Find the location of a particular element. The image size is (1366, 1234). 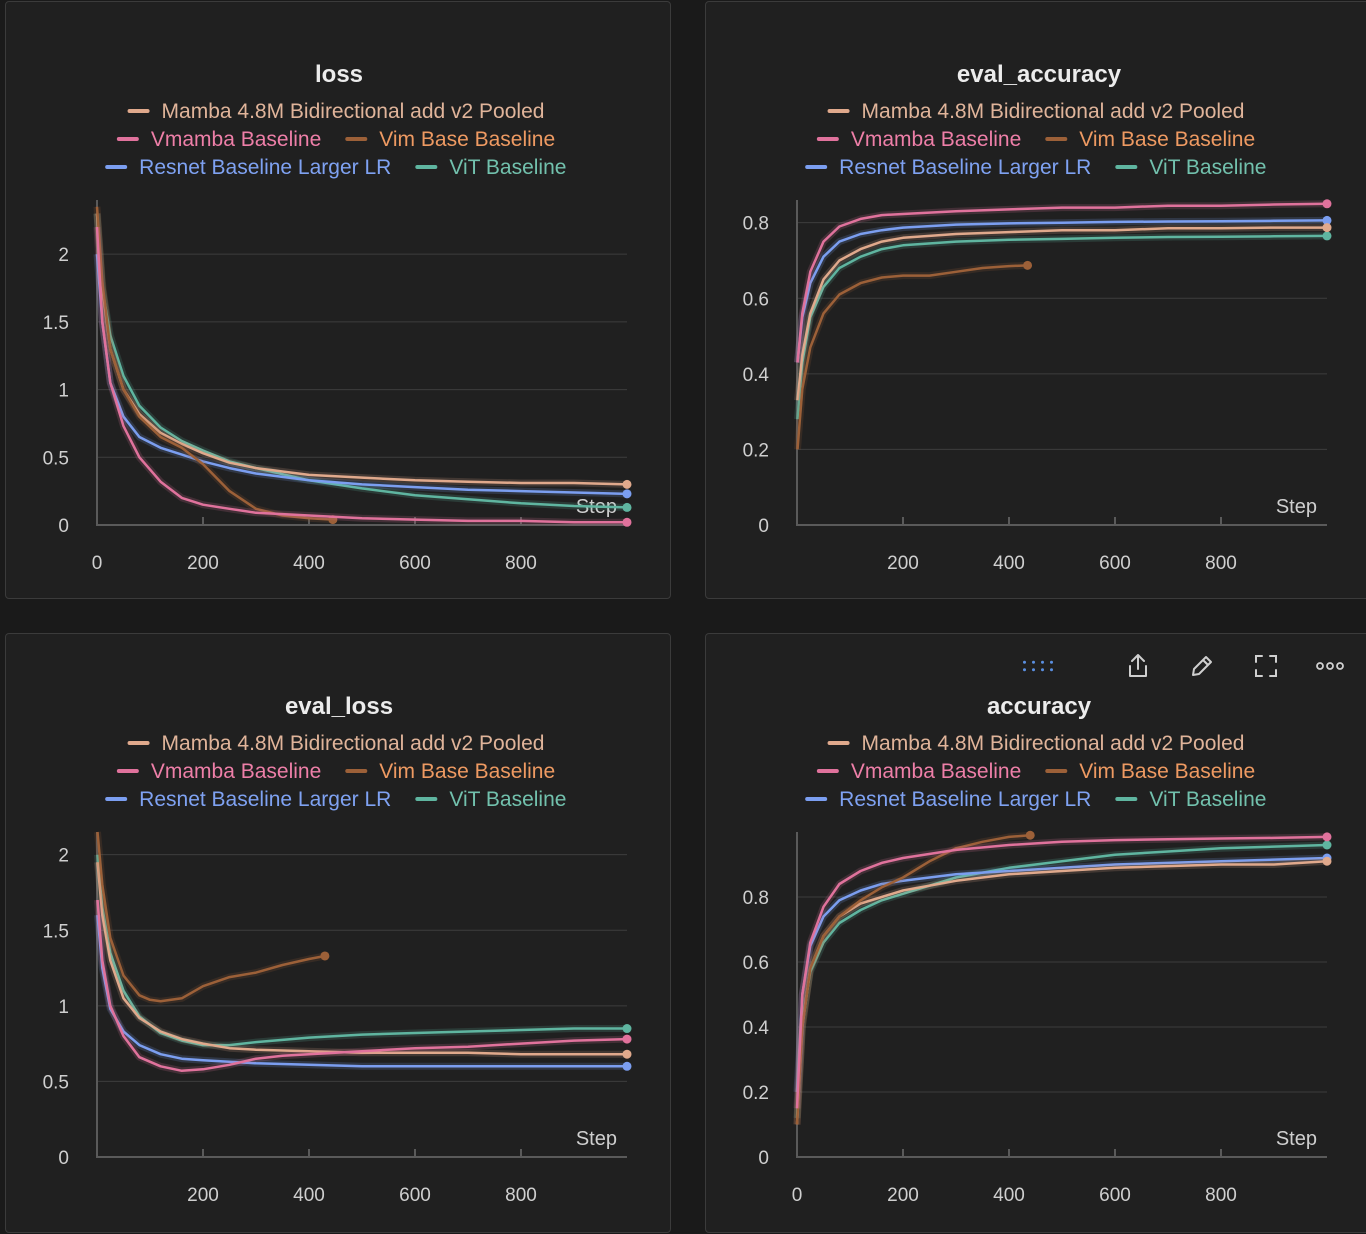

svg-text: Vim Base Baseline is located at coordinates (467, 771).